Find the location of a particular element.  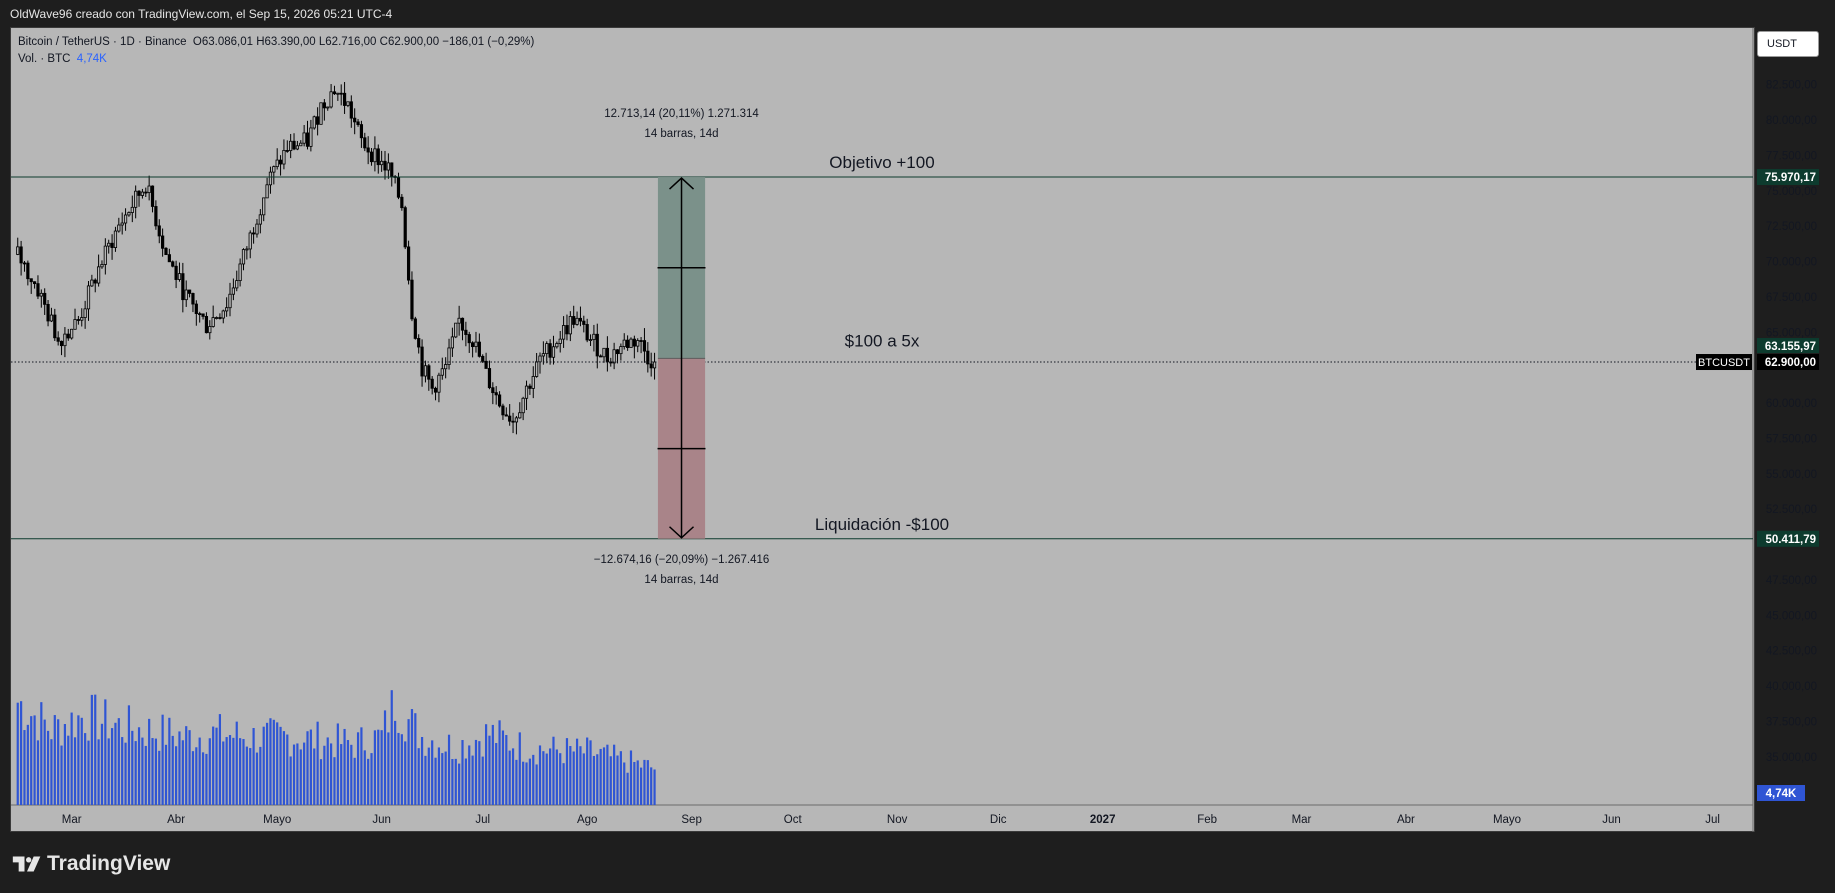

price-tick-label: 72.500,00 is located at coordinates (1791, 227).